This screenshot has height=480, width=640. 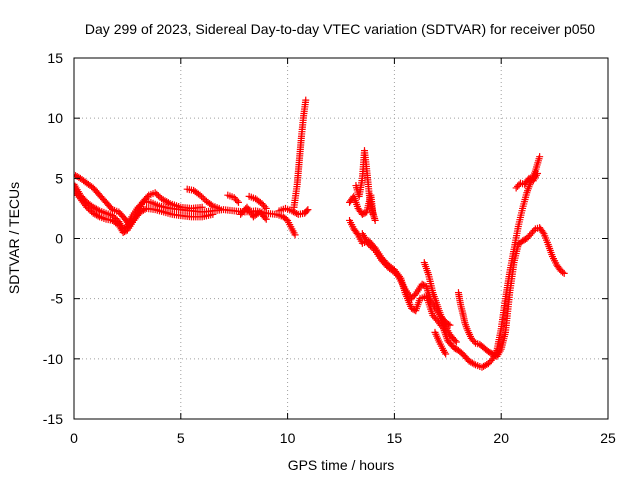 What do you see at coordinates (53, 359) in the screenshot?
I see `y-tick-label: -10` at bounding box center [53, 359].